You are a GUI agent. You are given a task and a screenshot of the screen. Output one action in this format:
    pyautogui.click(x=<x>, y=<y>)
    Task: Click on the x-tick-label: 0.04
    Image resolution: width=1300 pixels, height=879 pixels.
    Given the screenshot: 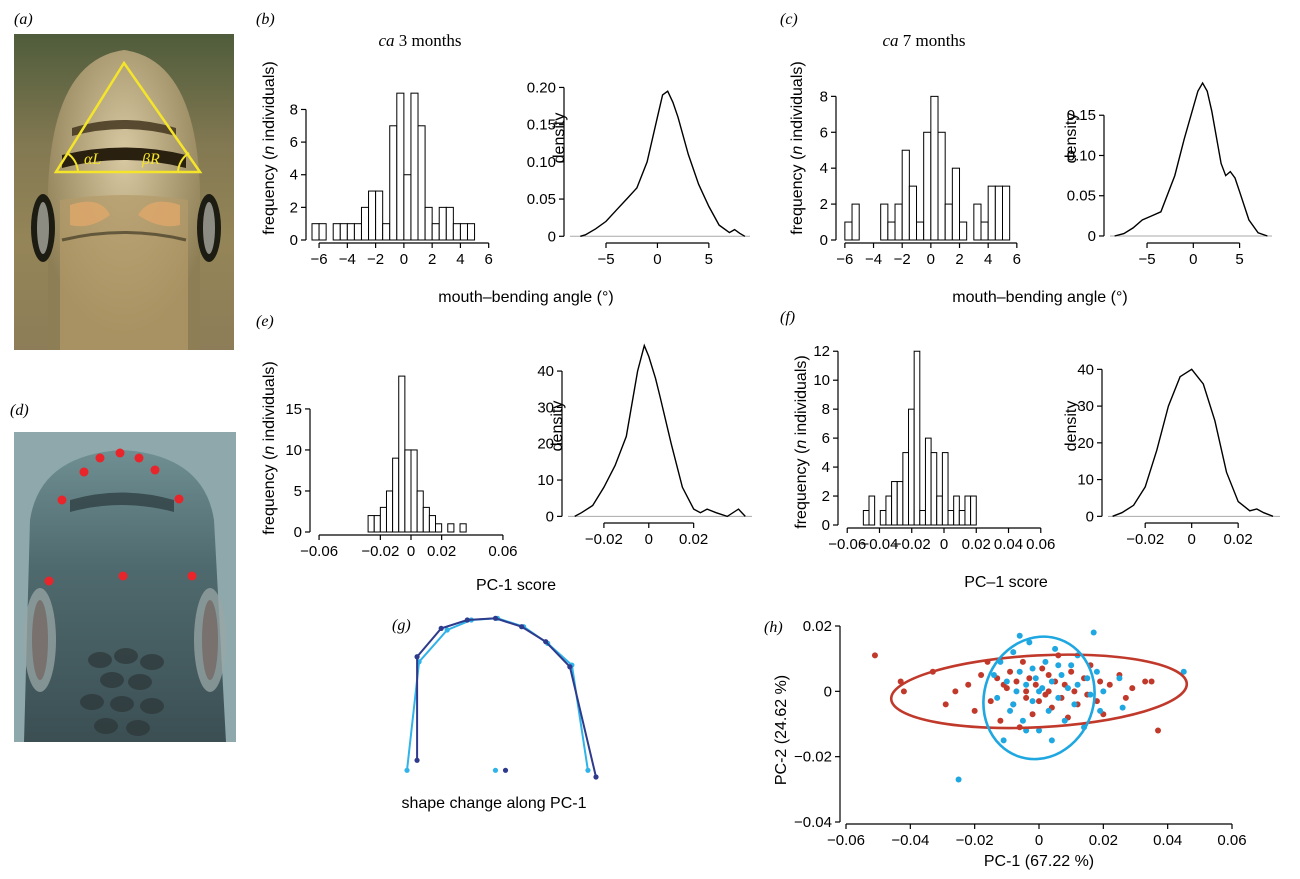 What is the action you would take?
    pyautogui.click(x=1167, y=840)
    